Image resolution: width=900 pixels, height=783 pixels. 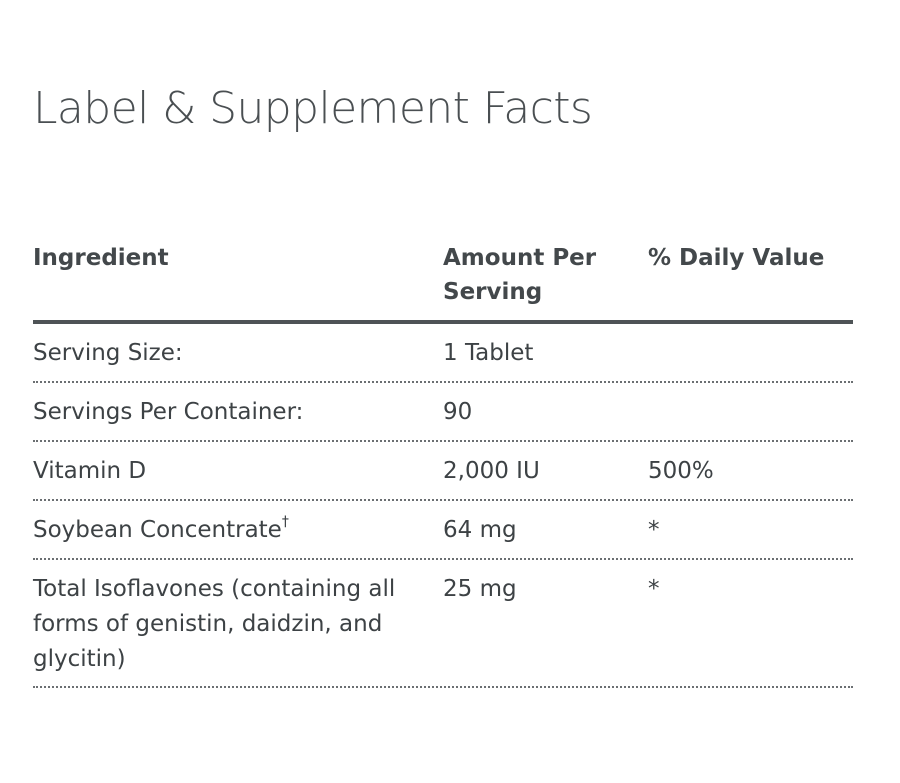 I want to click on column-header-daily-value: % Daily Value, so click(x=736, y=258).